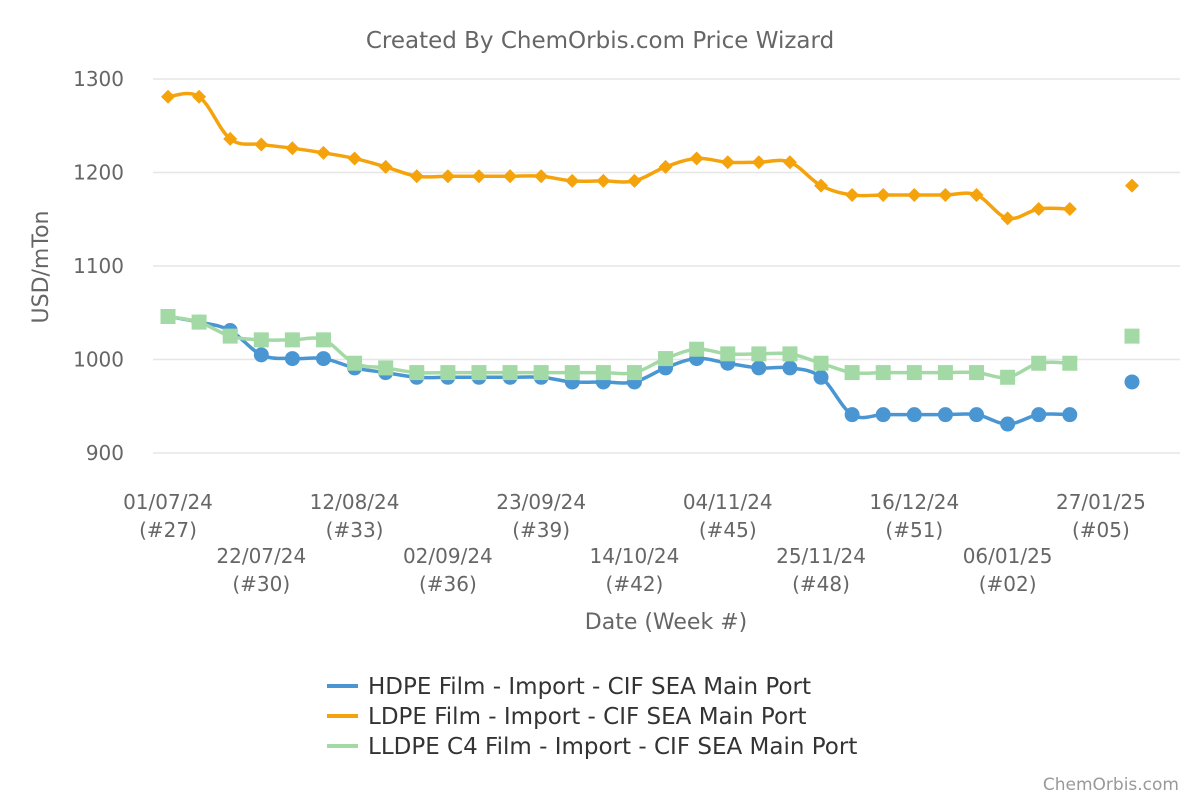  I want to click on x-tick-date: 06/01/25, so click(1008, 556).